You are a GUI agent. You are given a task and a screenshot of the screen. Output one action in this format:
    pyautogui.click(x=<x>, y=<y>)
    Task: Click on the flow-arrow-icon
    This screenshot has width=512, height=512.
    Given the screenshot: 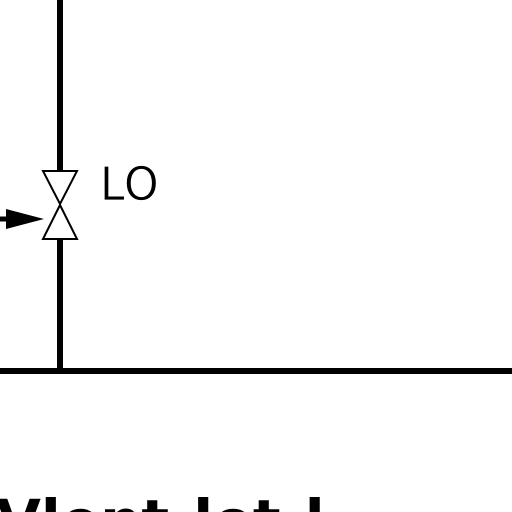 What is the action you would take?
    pyautogui.click(x=22, y=219)
    